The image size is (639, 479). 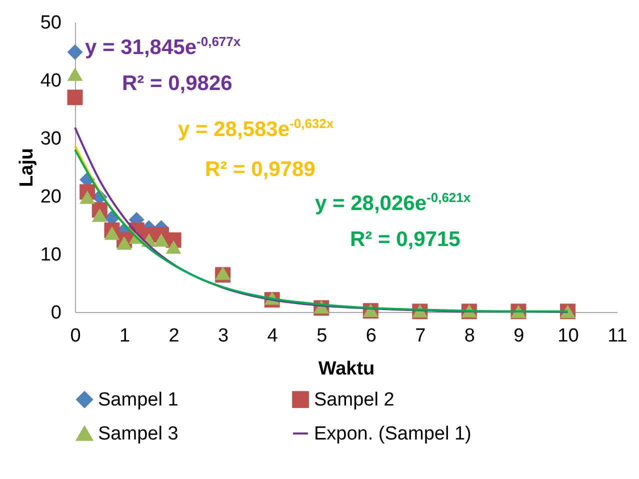 I want to click on y-tick-label: 0, so click(x=56, y=313).